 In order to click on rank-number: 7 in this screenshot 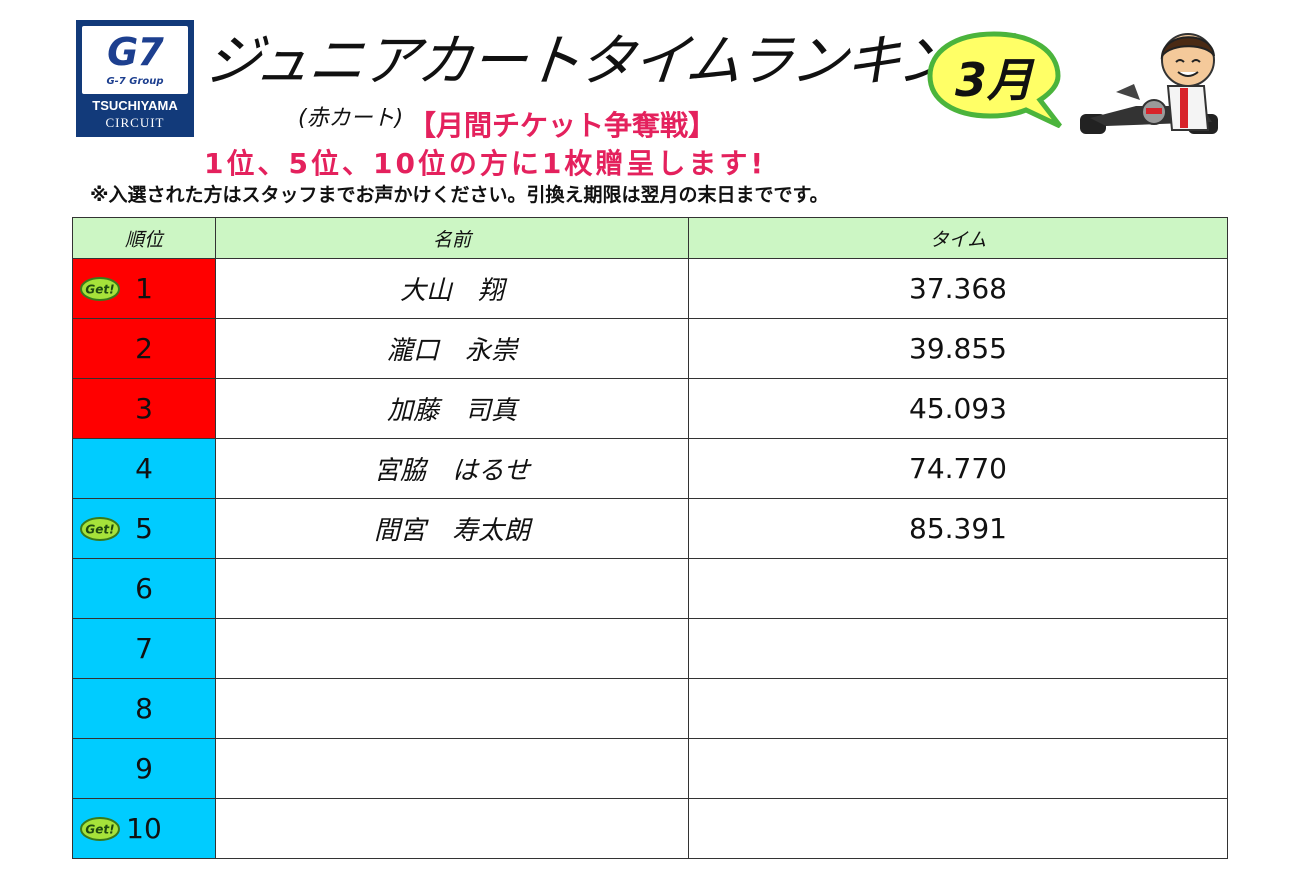, I will do `click(144, 648)`.